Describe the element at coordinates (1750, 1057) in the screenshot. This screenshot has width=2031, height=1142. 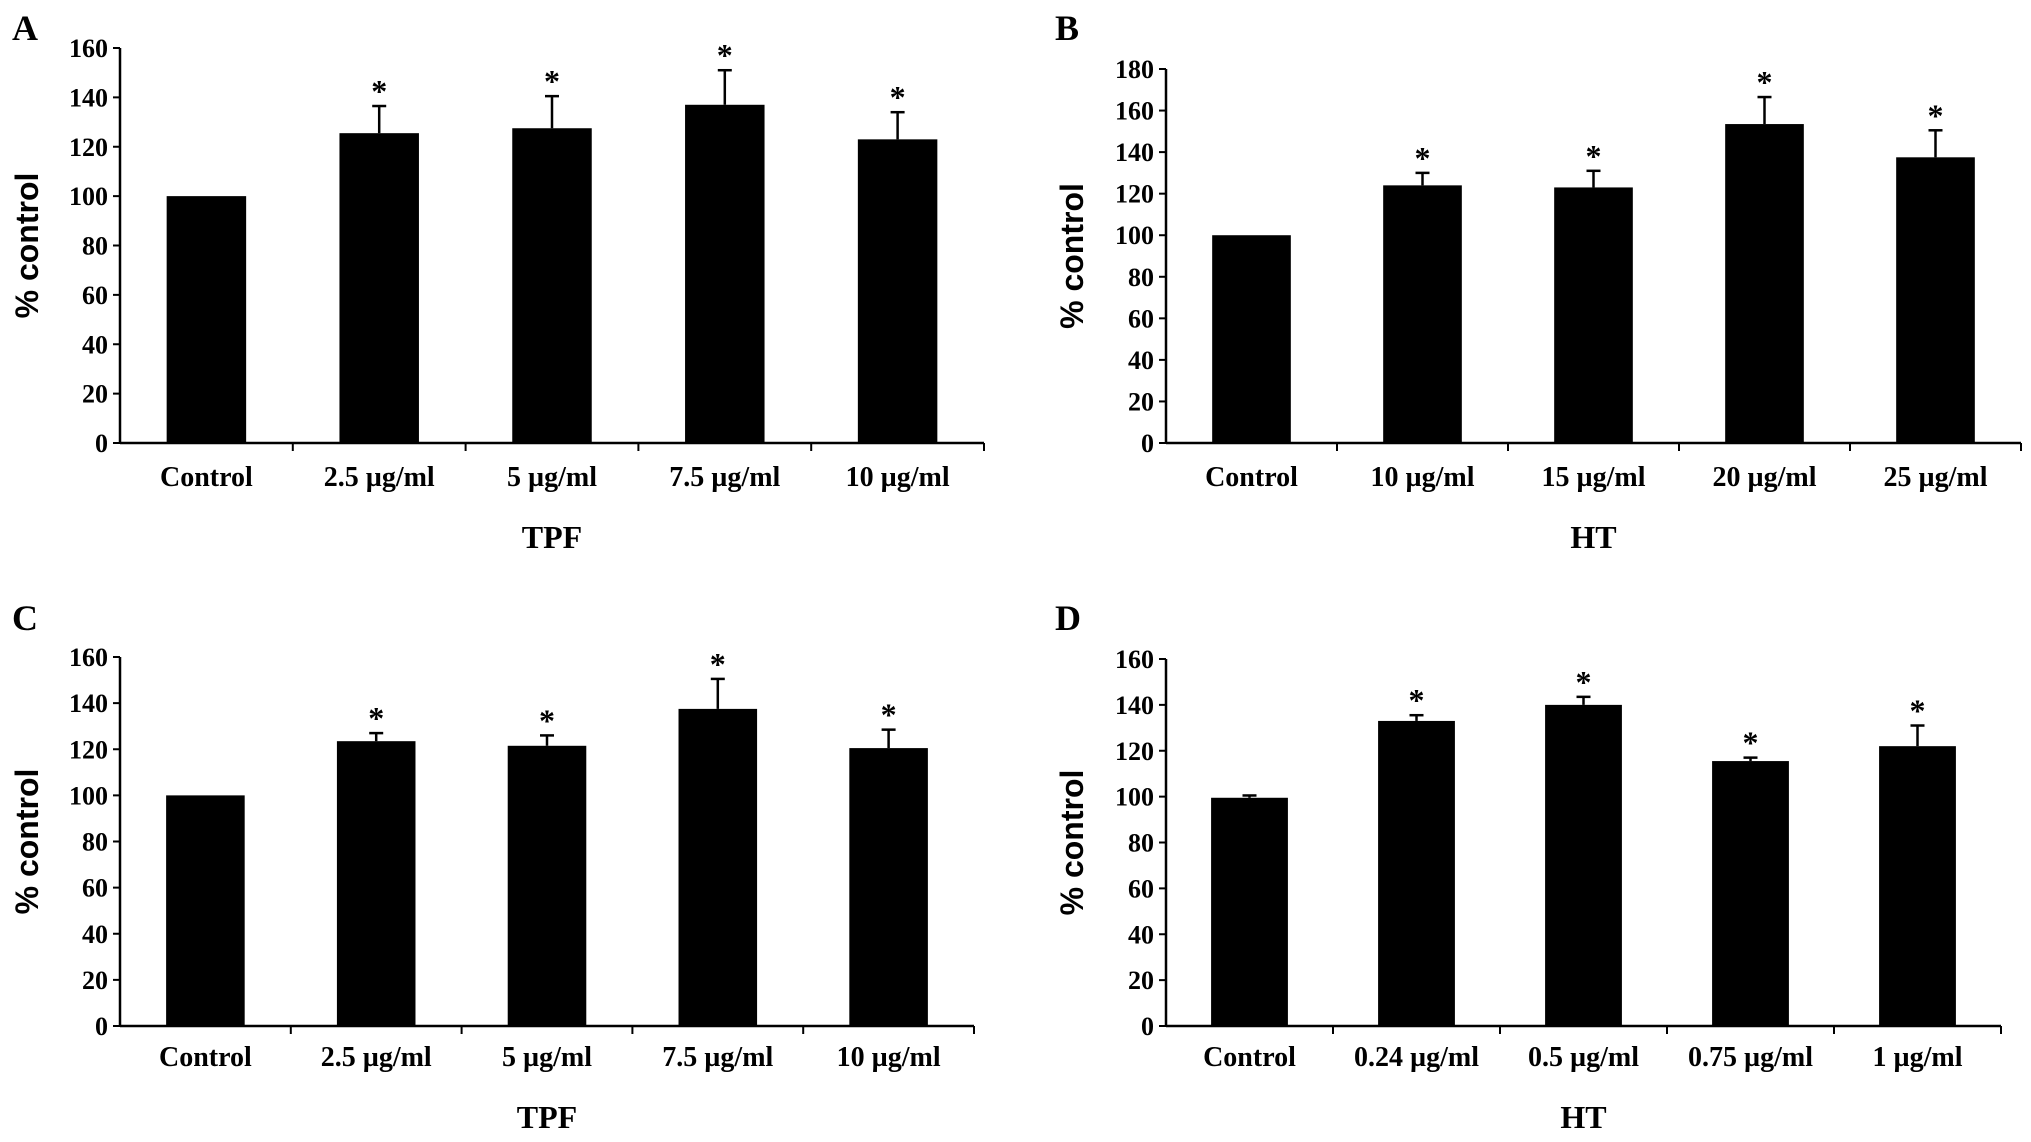
I see `x-tick-label: 0.75 µg/ml` at that location.